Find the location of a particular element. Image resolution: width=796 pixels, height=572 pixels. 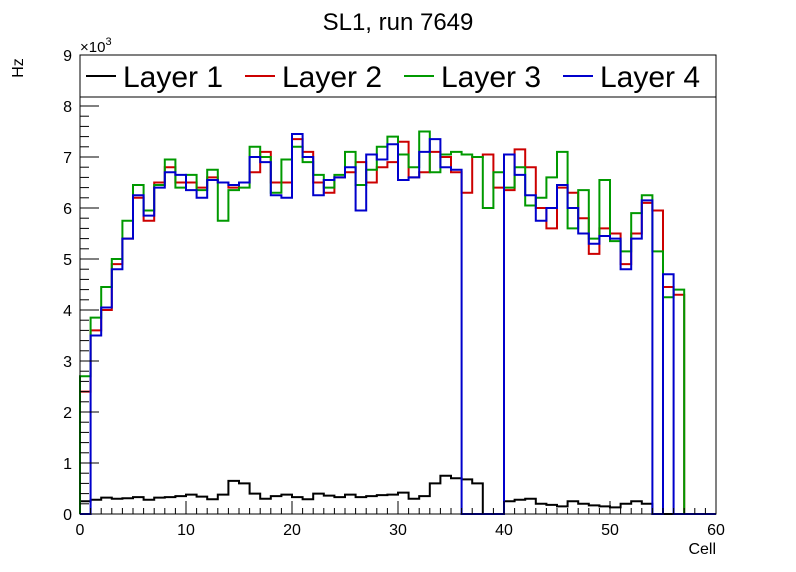

x-axis-label: Cell is located at coordinates (702, 549).